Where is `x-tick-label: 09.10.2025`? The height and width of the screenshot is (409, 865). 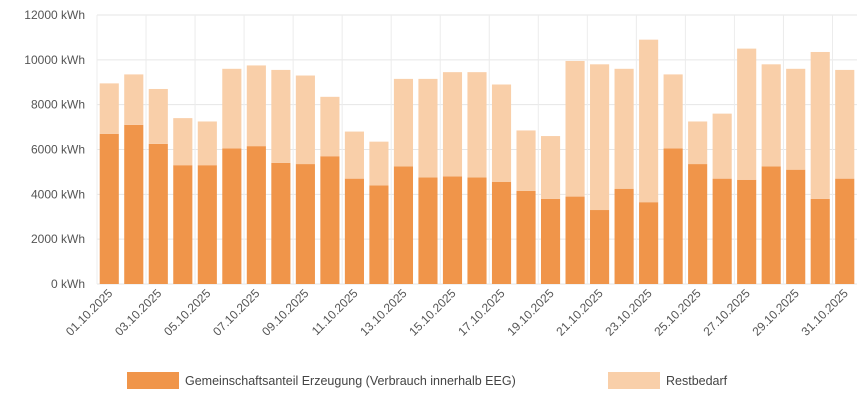
x-tick-label: 09.10.2025 is located at coordinates (285, 312).